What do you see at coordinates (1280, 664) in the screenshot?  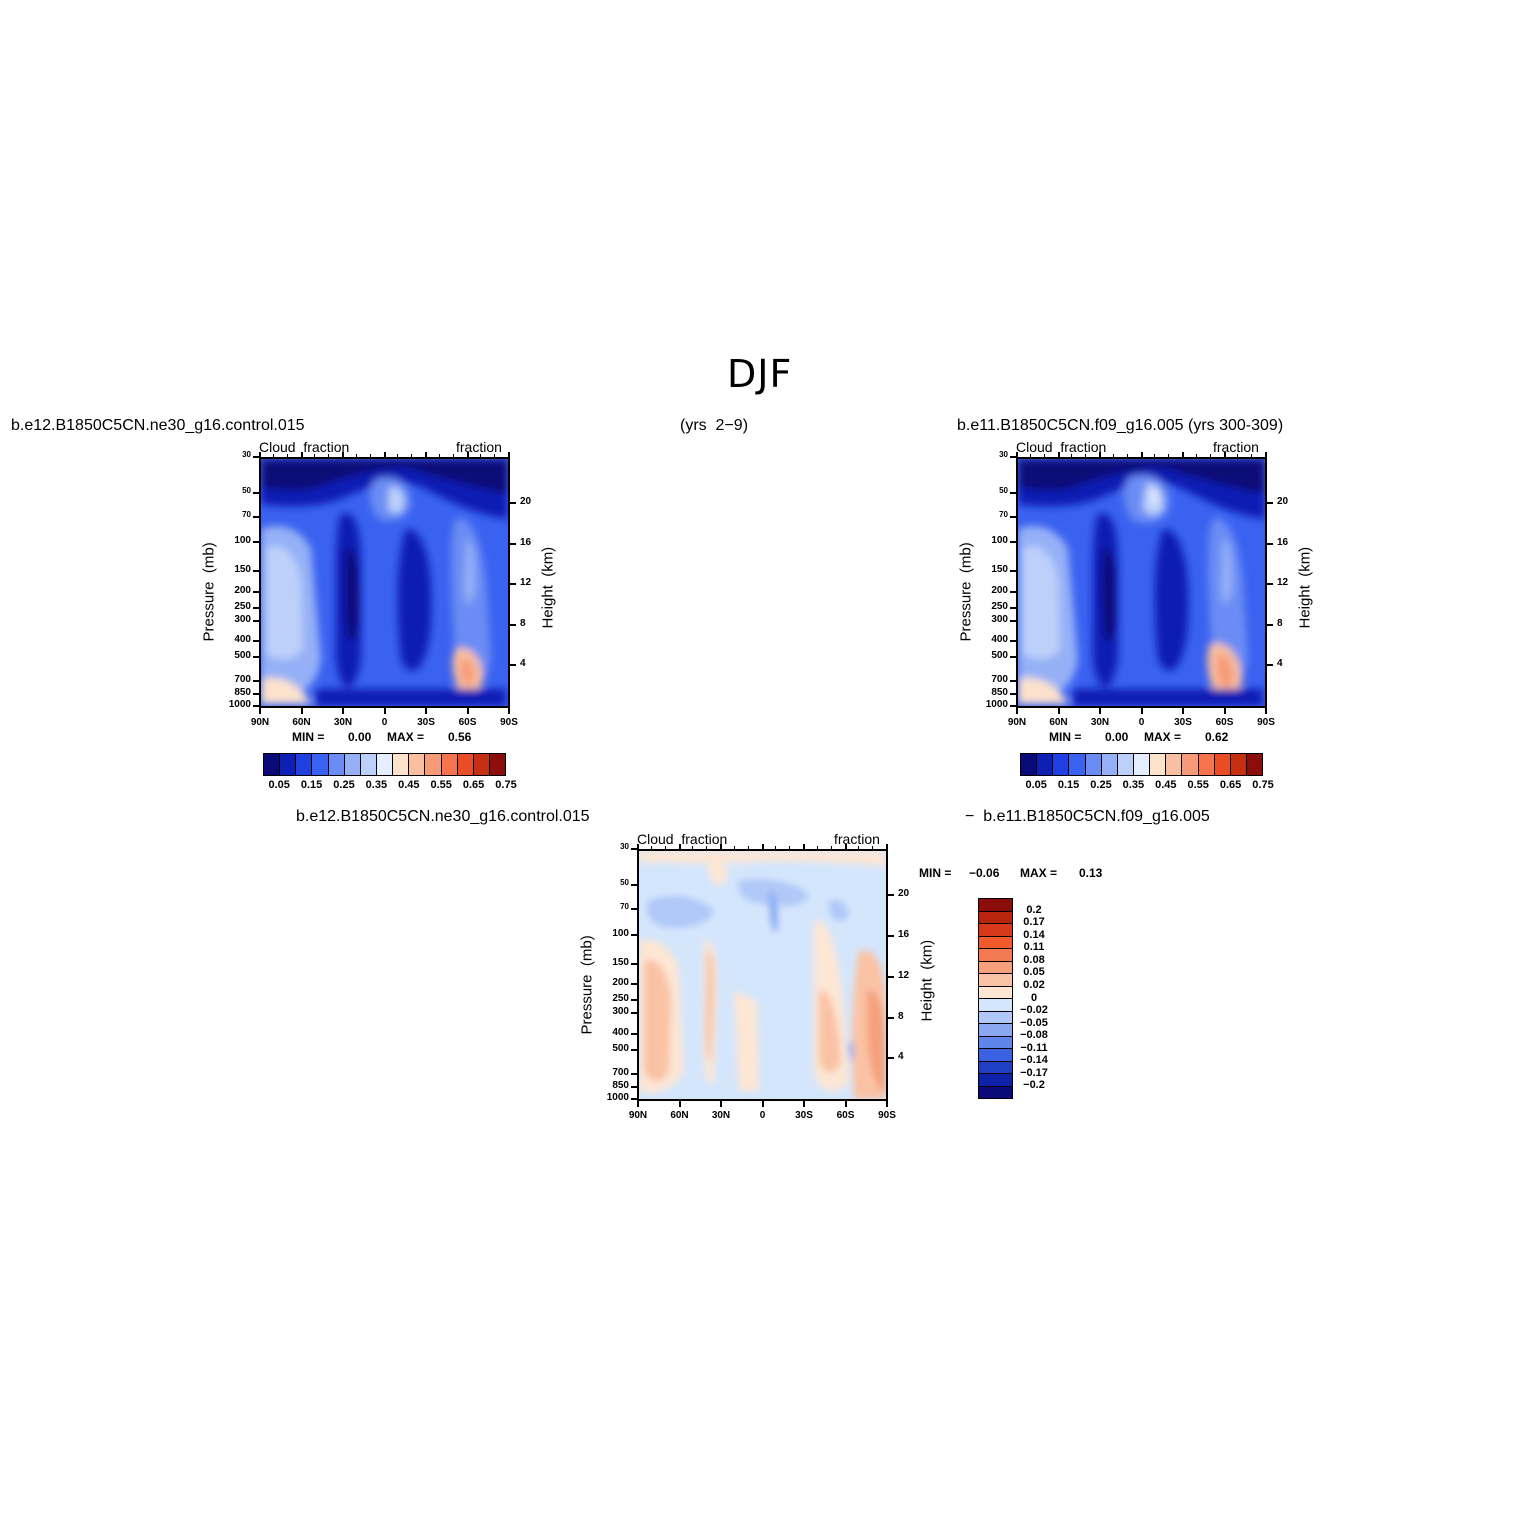 I see `panel2-height-tick-label: 4` at bounding box center [1280, 664].